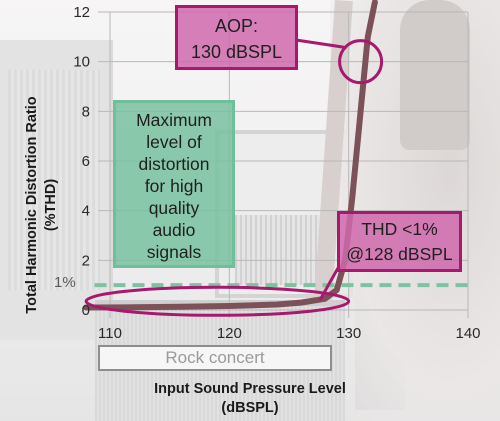 Image resolution: width=500 pixels, height=421 pixels. I want to click on thd-callout: THD <1% @128 dBSPL, so click(399, 241).